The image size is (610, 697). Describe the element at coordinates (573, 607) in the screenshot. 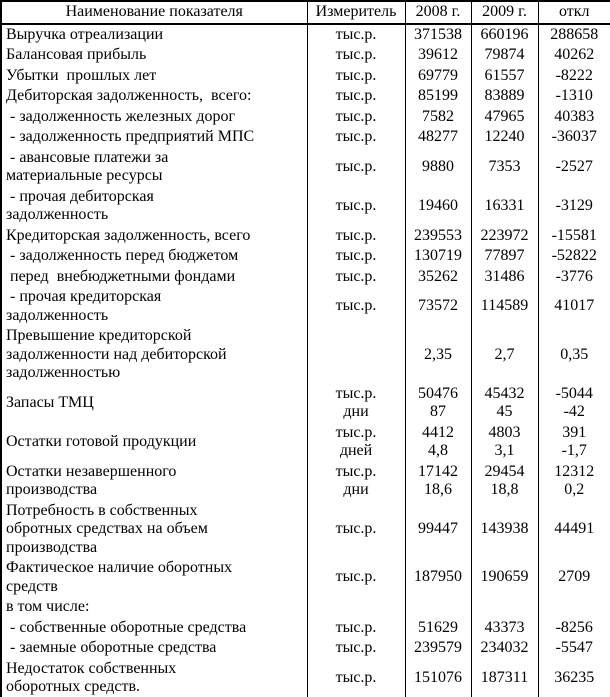

I see `cell-dev` at that location.